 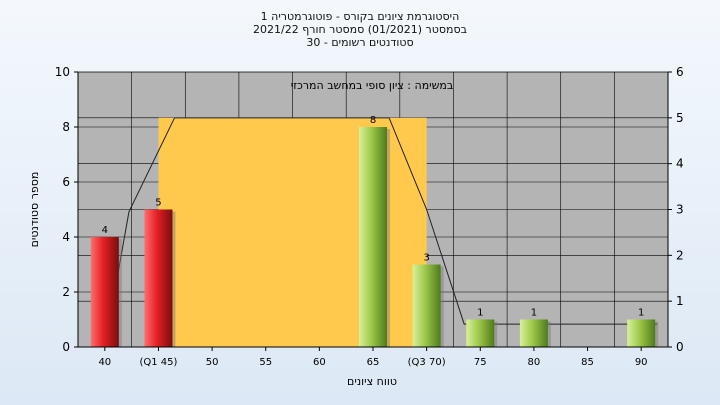 What do you see at coordinates (680, 72) in the screenshot?
I see `y2-tick-label: 6` at bounding box center [680, 72].